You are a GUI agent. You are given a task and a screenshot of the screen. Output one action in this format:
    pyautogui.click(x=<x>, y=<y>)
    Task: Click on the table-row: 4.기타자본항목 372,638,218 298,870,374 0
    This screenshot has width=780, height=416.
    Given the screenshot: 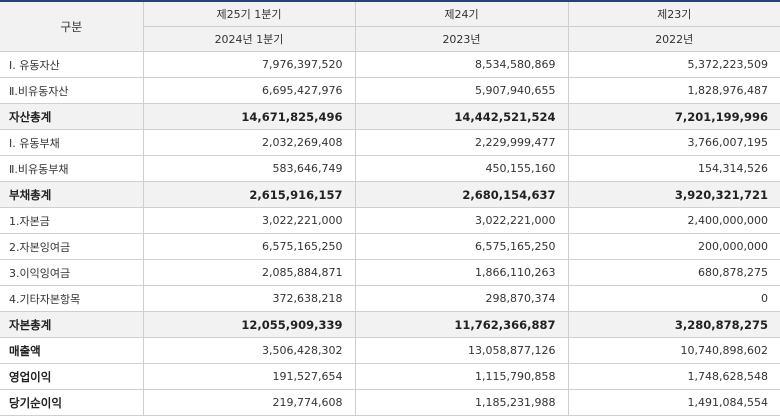 What is the action you would take?
    pyautogui.click(x=390, y=298)
    